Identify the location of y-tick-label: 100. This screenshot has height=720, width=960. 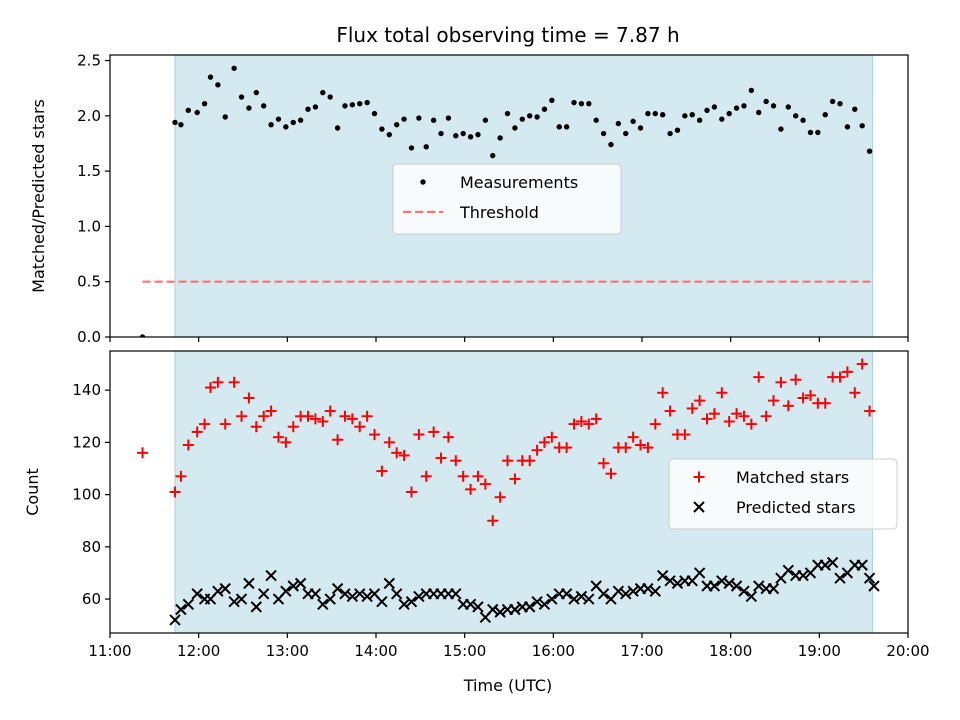
(86, 495).